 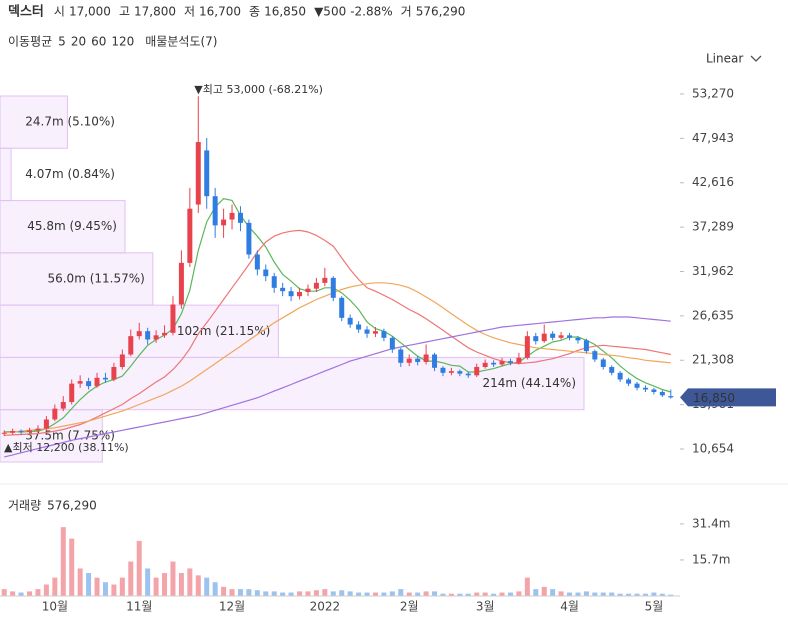 I want to click on x-tick-label: 5월, so click(x=654, y=607).